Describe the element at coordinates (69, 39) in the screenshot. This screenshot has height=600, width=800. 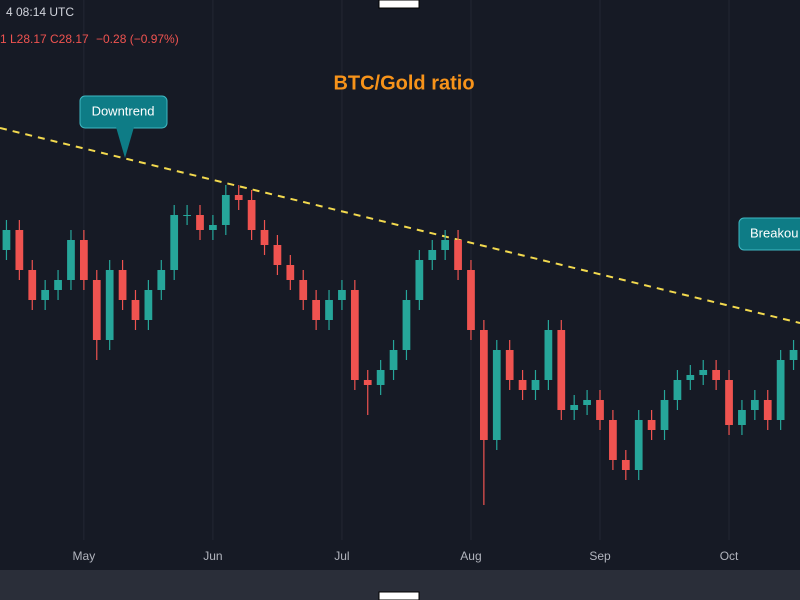
I see `ohlc-close: C28.17` at that location.